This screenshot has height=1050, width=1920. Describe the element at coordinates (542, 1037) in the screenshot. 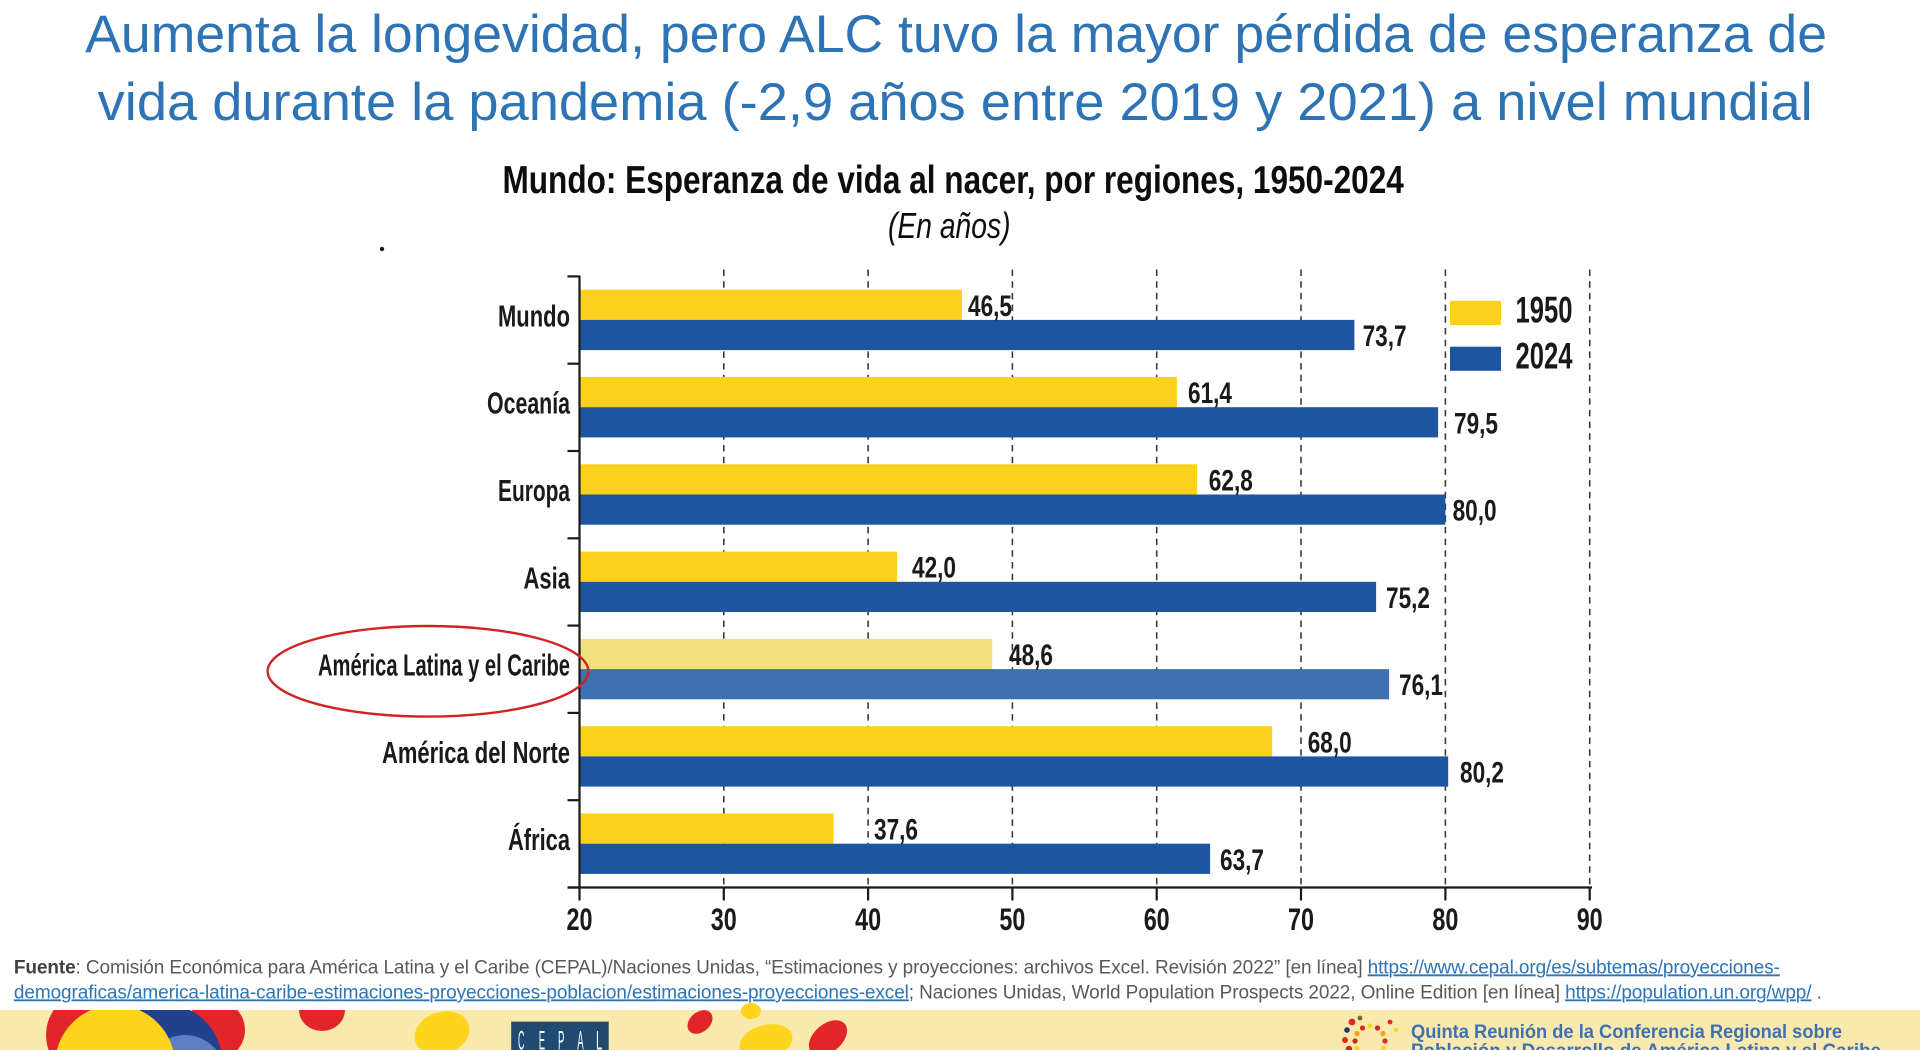

I see `svg-text: E` at that location.